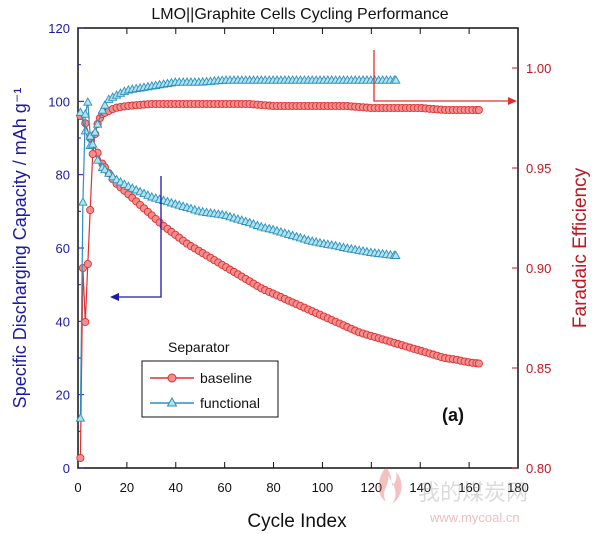  Describe the element at coordinates (77, 487) in the screenshot. I see `x-tick-label: 0` at that location.